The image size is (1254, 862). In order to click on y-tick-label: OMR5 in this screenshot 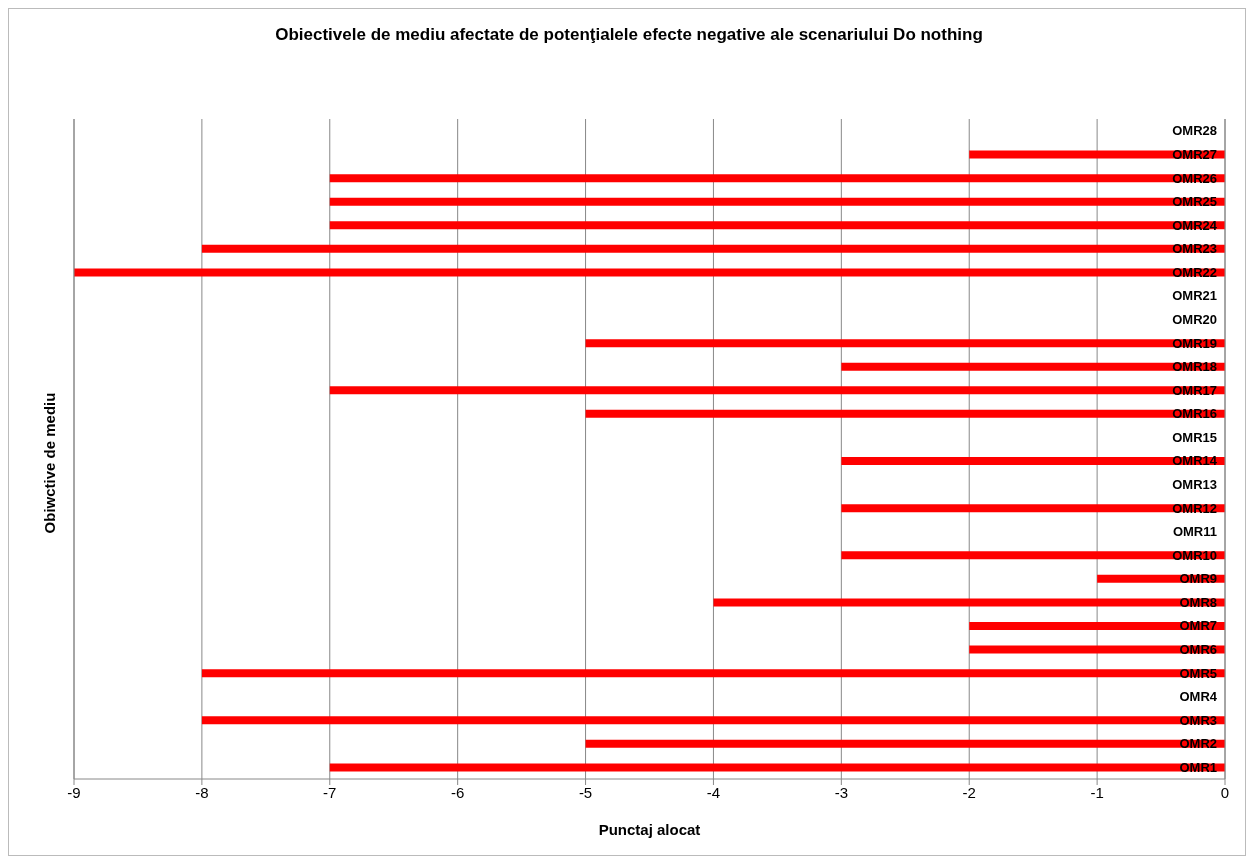, I will do `click(1198, 673)`.